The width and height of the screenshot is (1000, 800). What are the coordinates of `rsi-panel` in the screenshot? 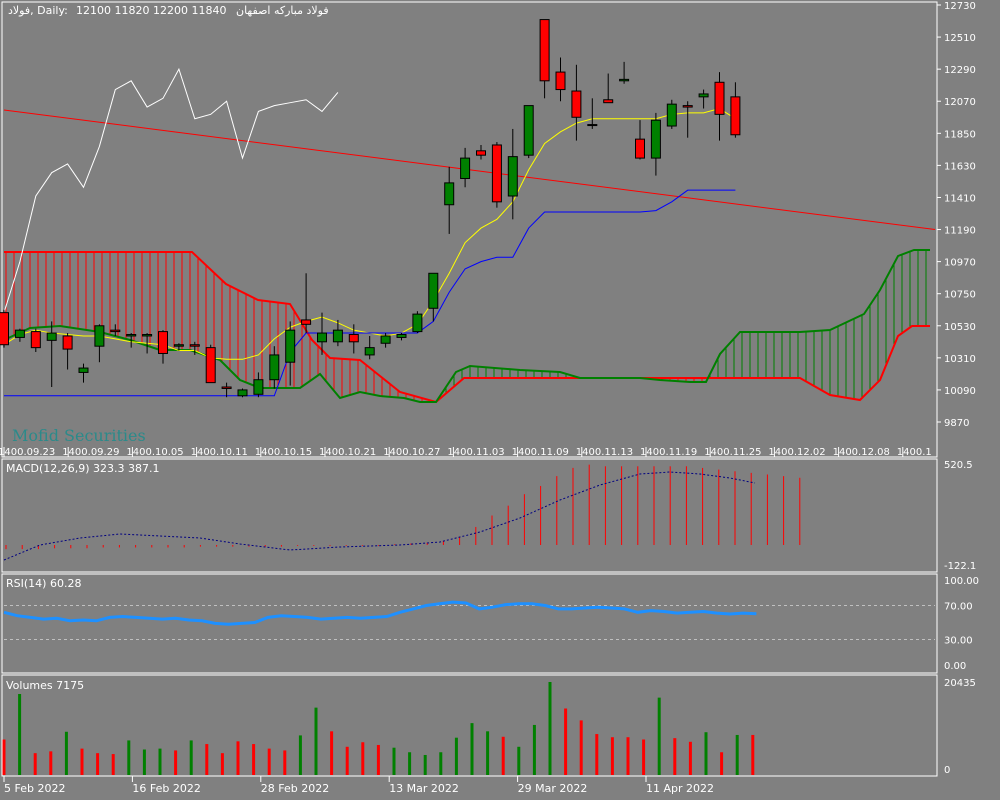 It's located at (469, 623).